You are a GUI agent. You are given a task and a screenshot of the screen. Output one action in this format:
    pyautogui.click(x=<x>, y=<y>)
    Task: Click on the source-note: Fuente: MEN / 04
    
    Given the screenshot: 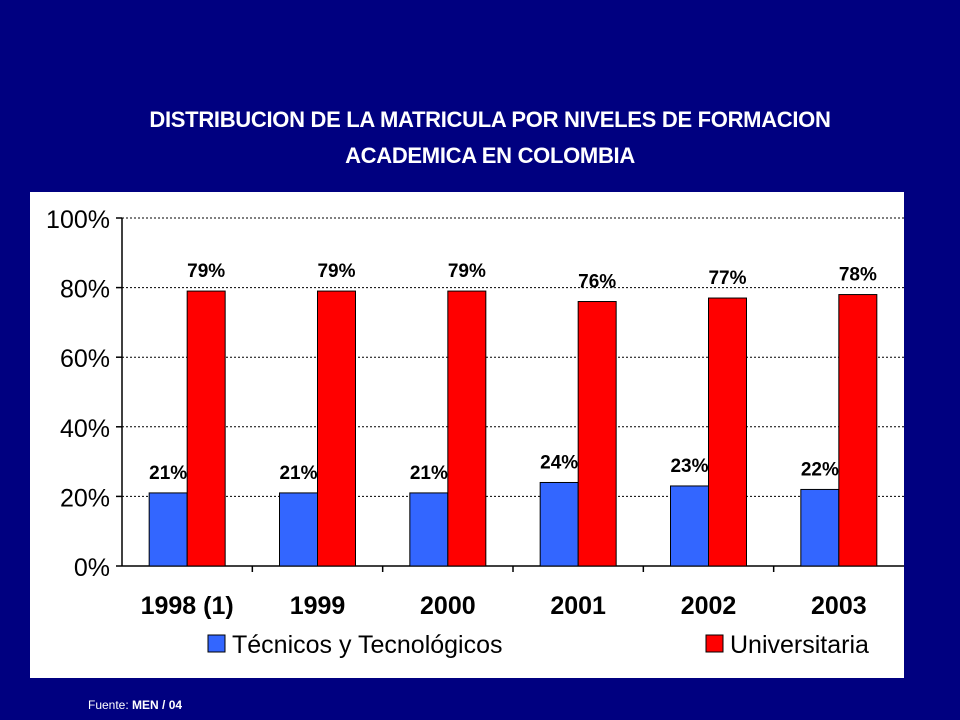 What is the action you would take?
    pyautogui.click(x=135, y=705)
    